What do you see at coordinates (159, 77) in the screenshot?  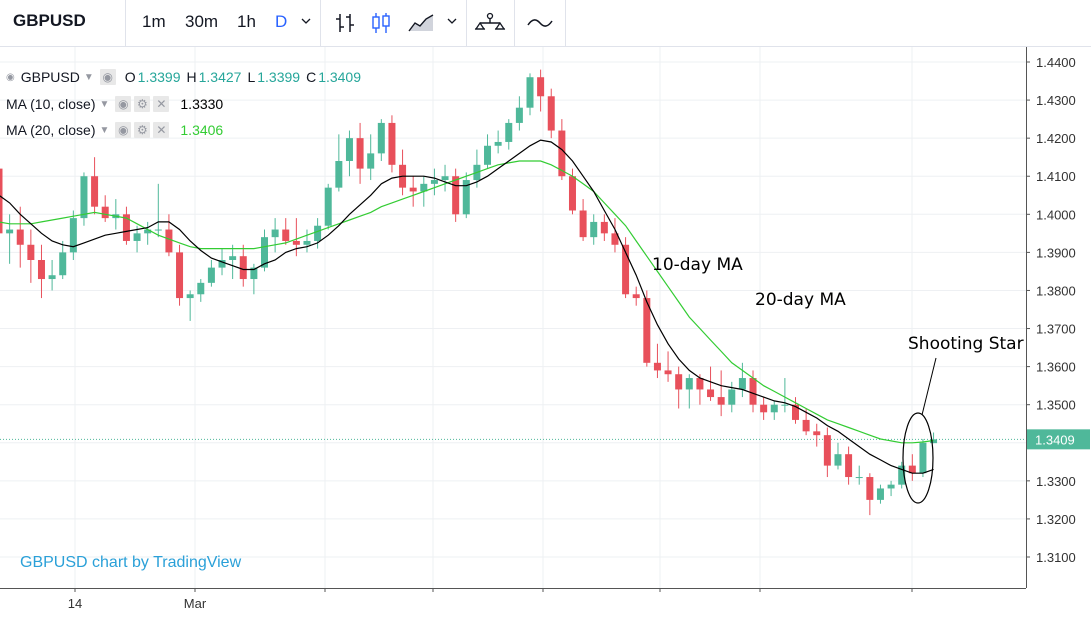 I see `ohlc-open-value: 1.3399` at bounding box center [159, 77].